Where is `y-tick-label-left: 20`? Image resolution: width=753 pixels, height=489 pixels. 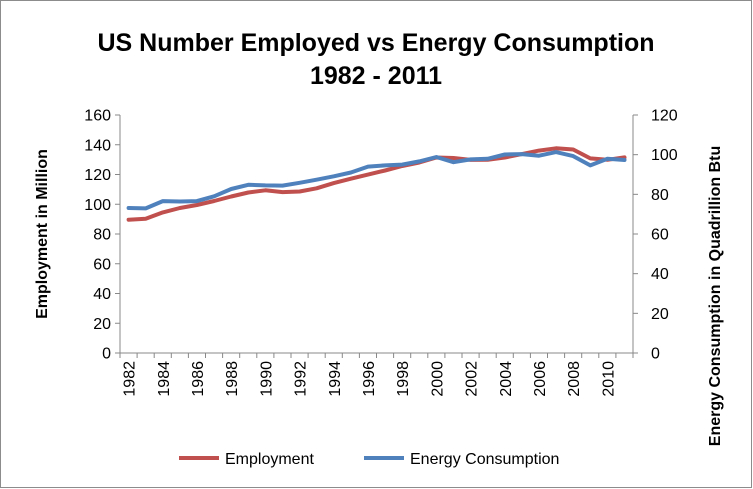
y-tick-label-left: 20 is located at coordinates (102, 324).